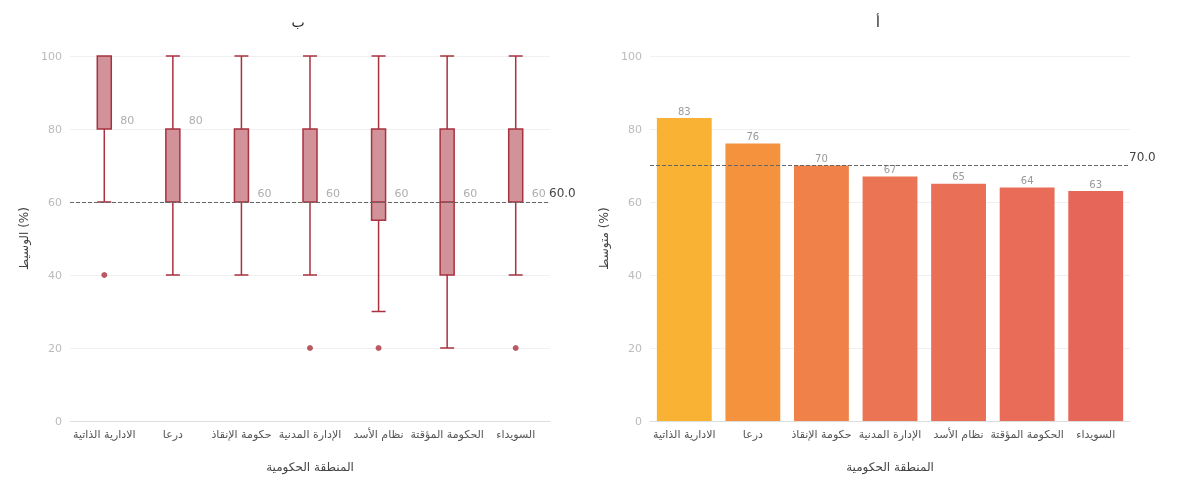  Describe the element at coordinates (684, 111) in the screenshot. I see `data-label: 83` at that location.